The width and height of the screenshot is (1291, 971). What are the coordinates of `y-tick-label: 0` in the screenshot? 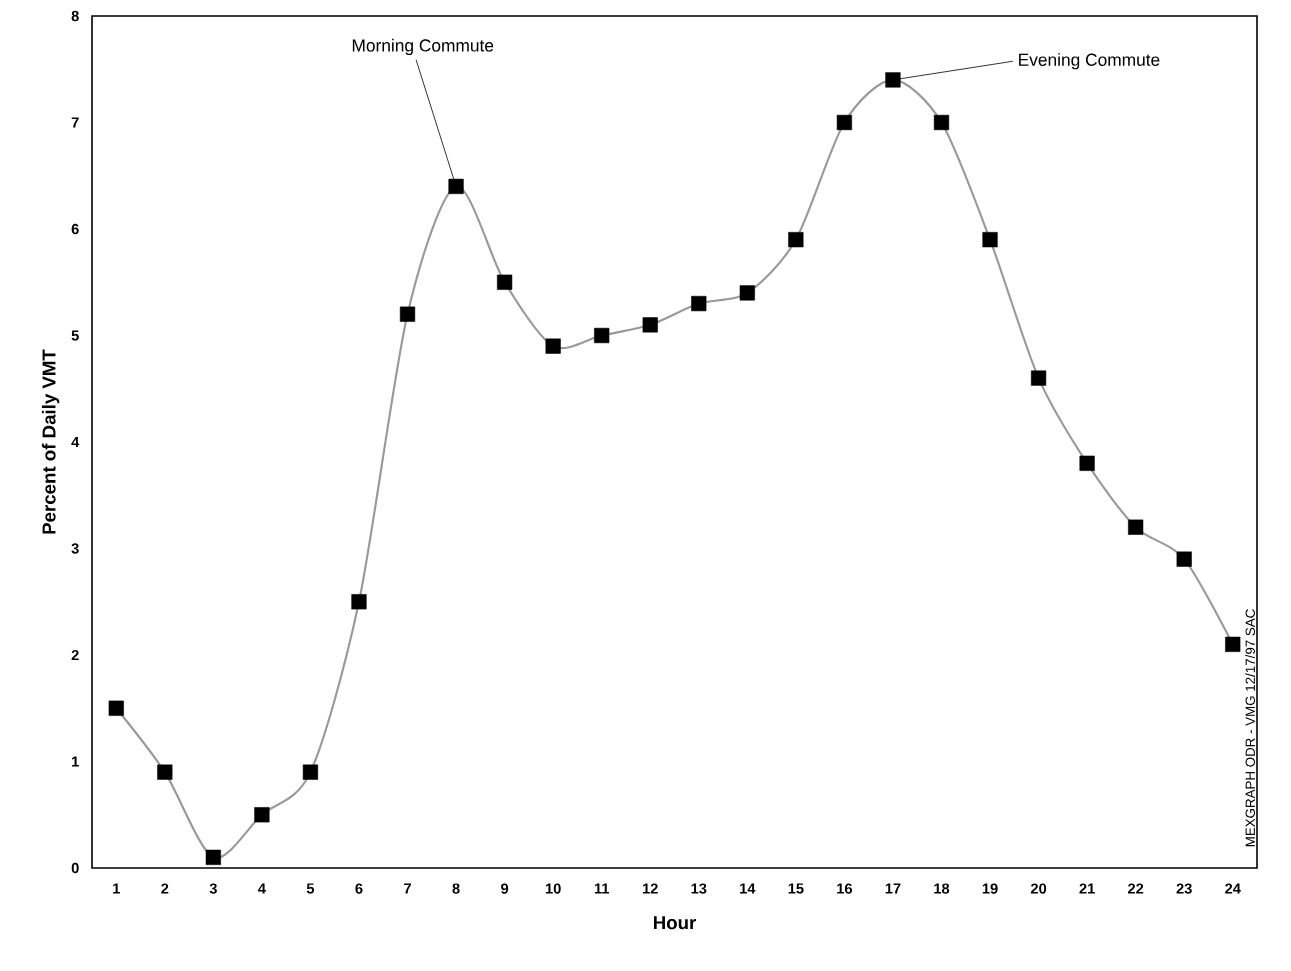 It's located at (75, 868).